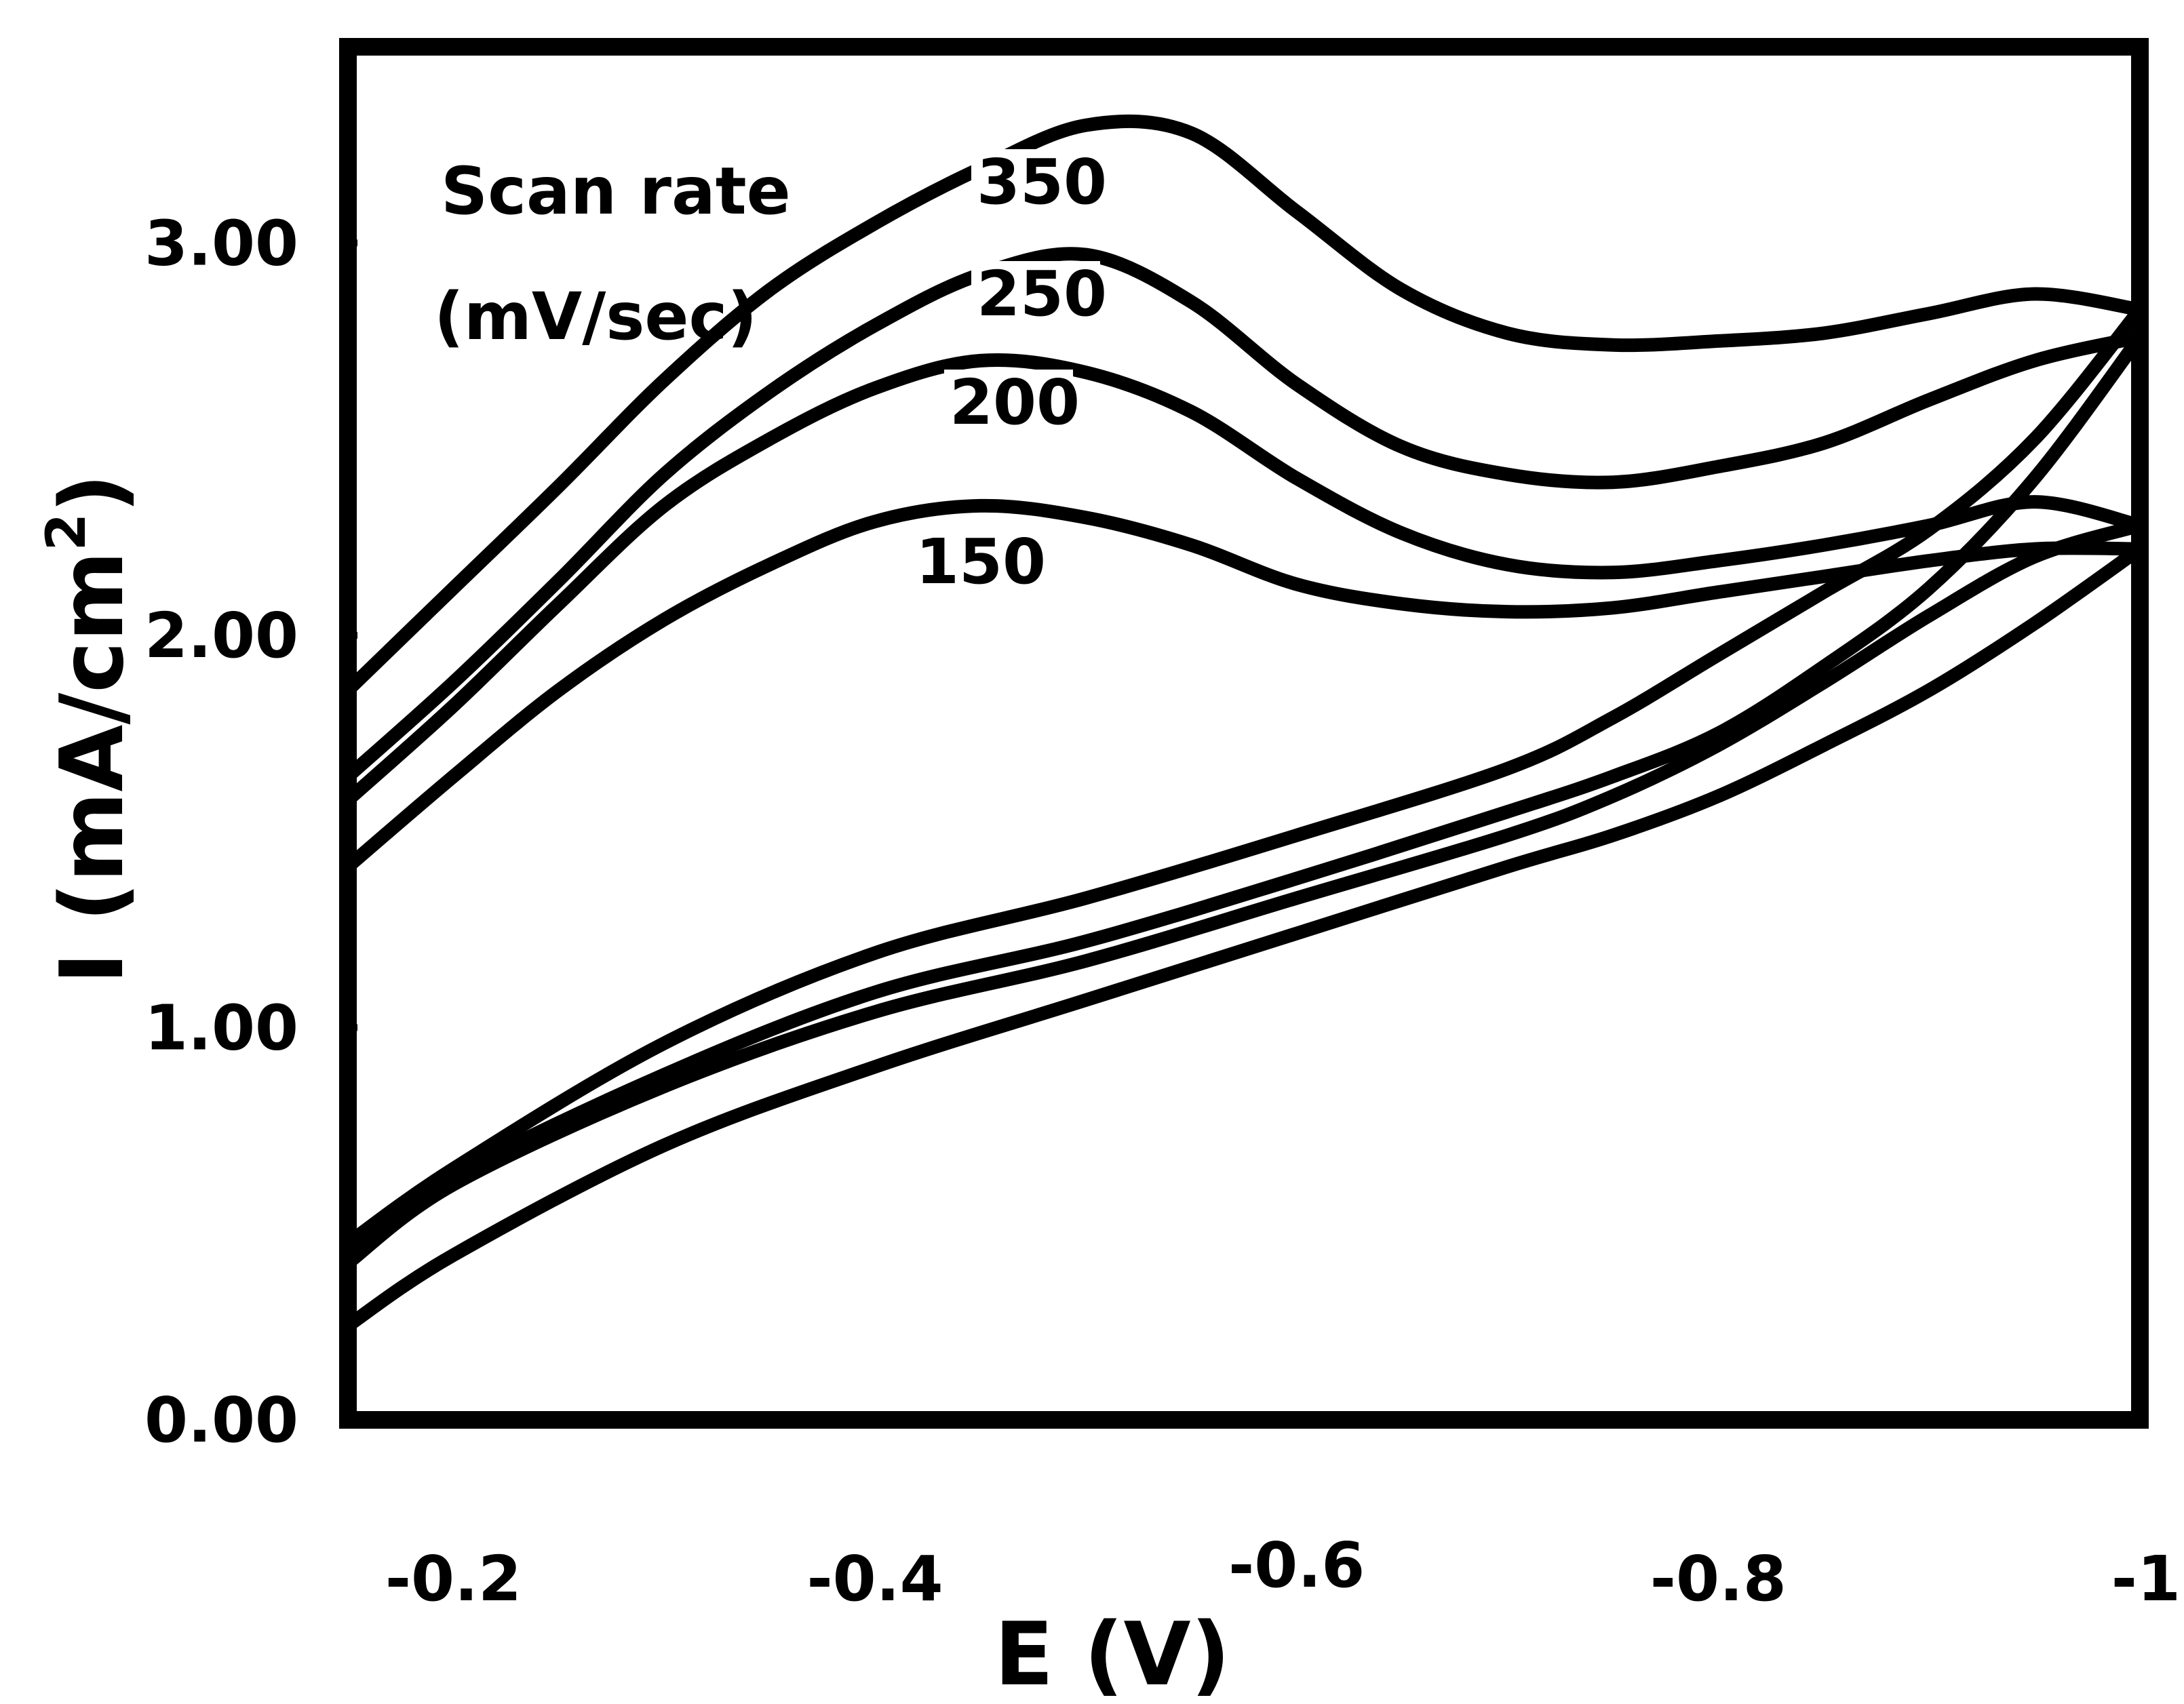 This screenshot has height=1704, width=2184. What do you see at coordinates (92, 493) in the screenshot?
I see `y-axis-label-close: )` at bounding box center [92, 493].